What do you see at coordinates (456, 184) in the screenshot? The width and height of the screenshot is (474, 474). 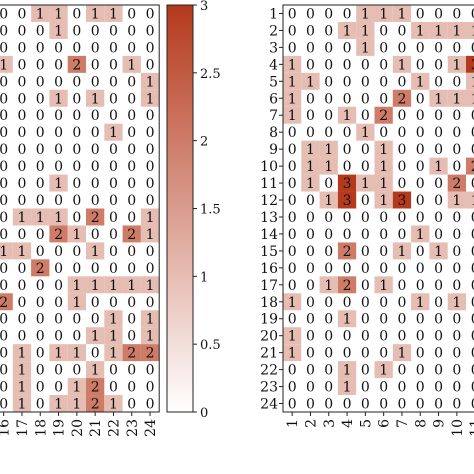 I see `right-heatmap-cell-label: 2` at bounding box center [456, 184].